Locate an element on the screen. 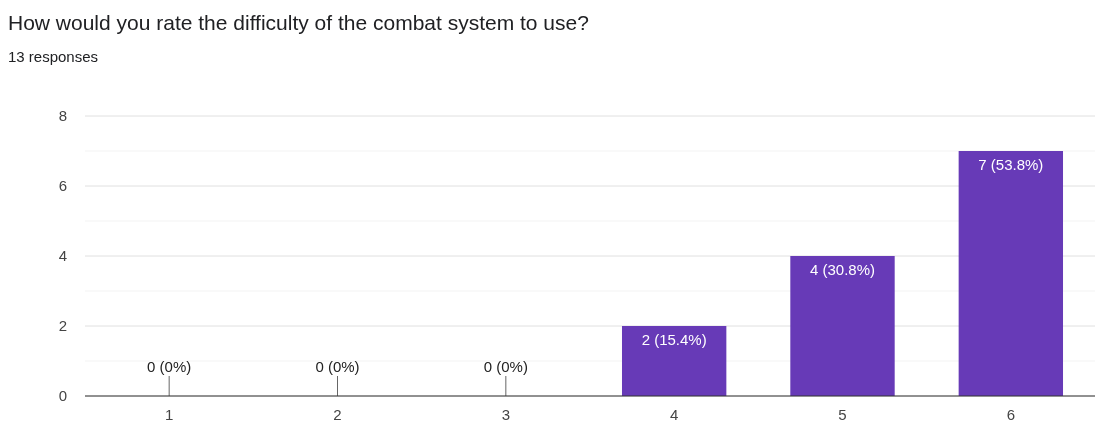  x-tick-label: 4 is located at coordinates (674, 414).